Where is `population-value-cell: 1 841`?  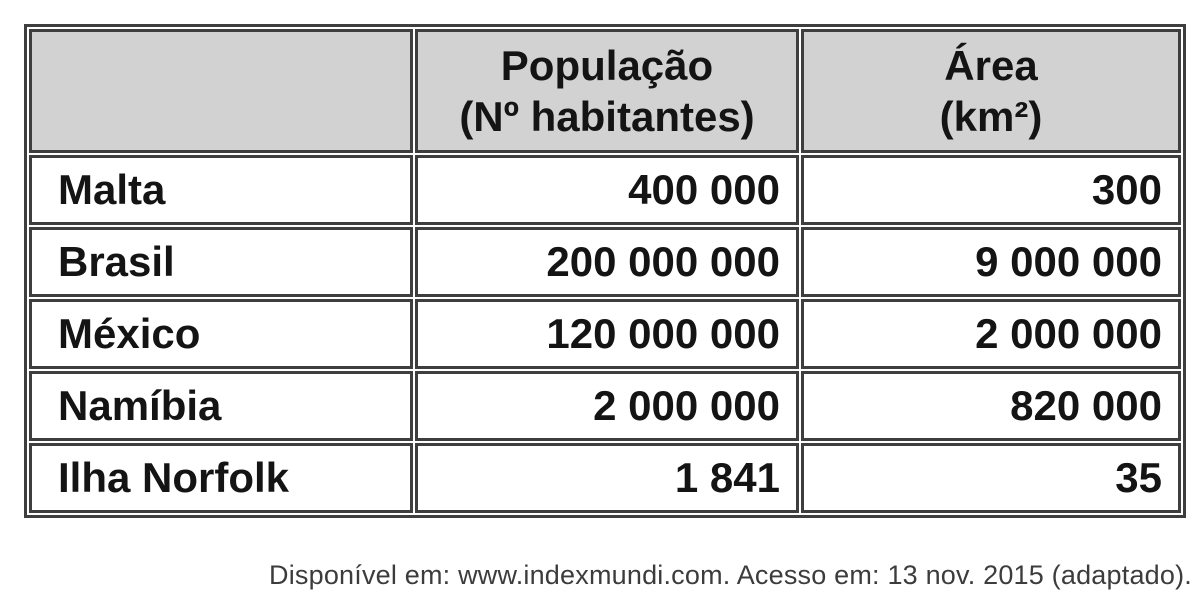
population-value-cell: 1 841 is located at coordinates (607, 478).